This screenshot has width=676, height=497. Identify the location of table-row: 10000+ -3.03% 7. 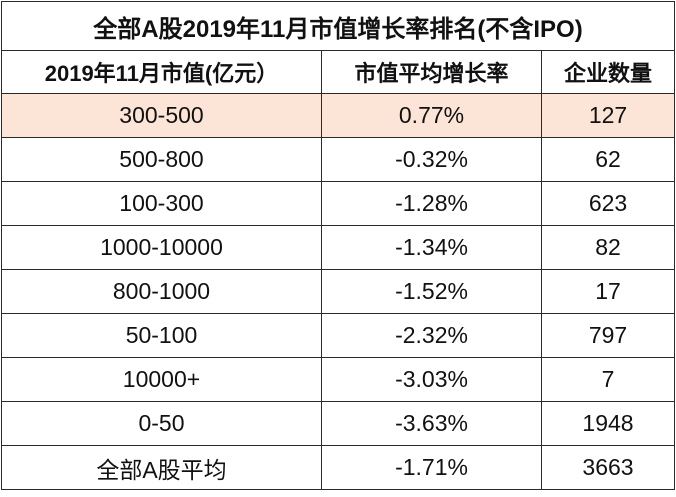
(338, 379).